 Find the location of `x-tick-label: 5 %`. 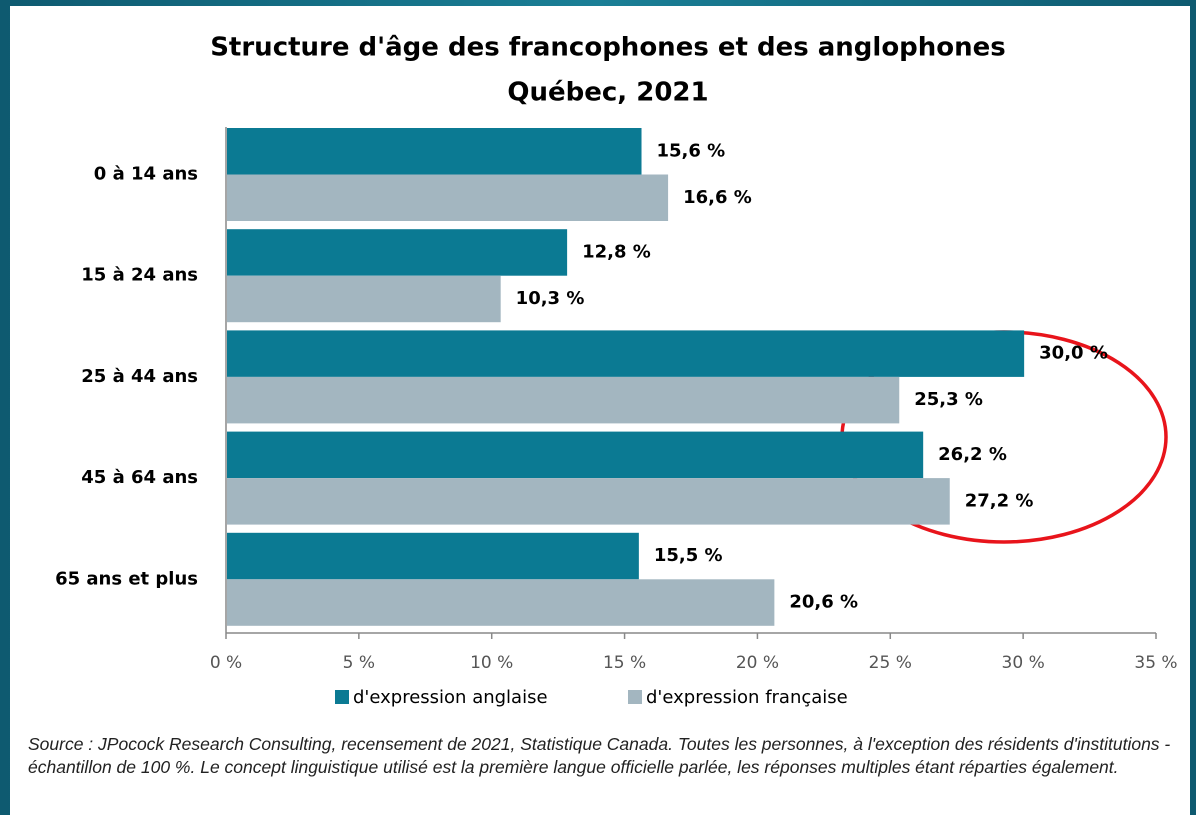

x-tick-label: 5 % is located at coordinates (359, 663).